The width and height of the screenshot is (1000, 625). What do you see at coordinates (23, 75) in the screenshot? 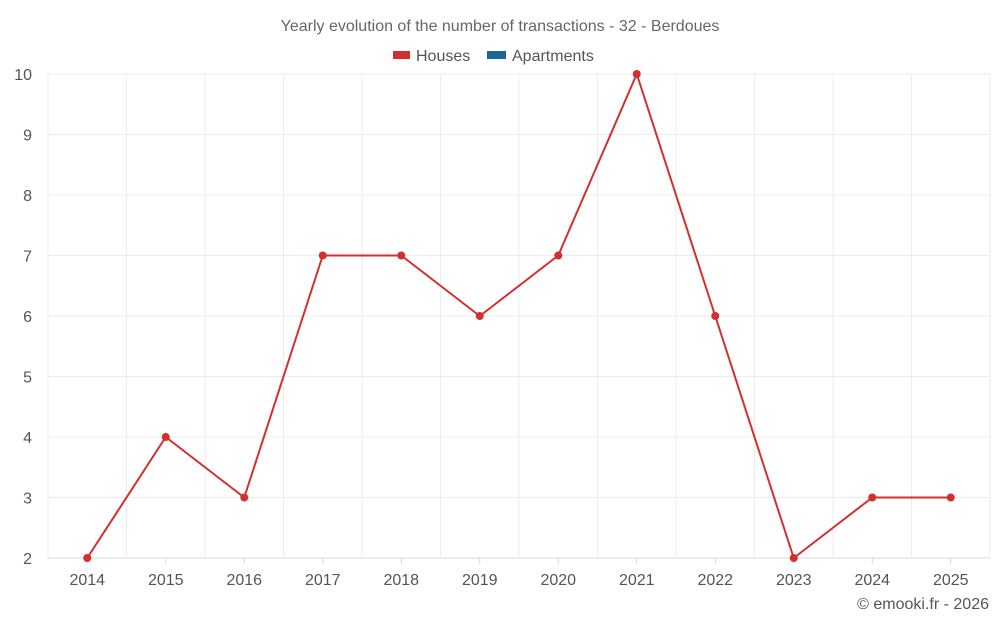
I see `y-tick-label: 10` at bounding box center [23, 75].